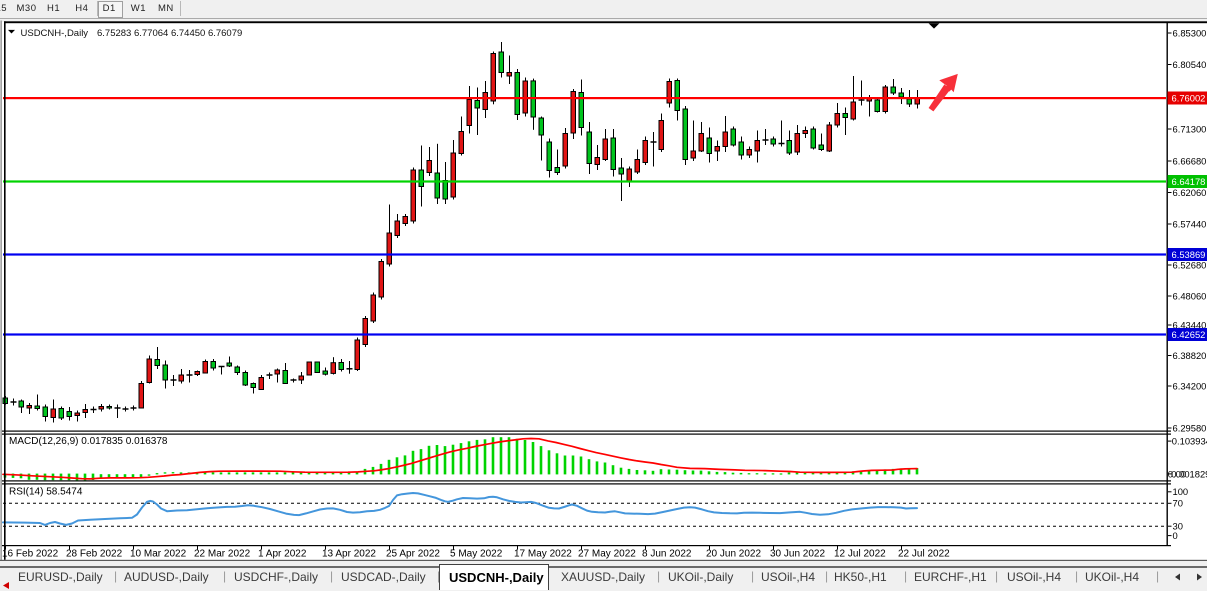 The width and height of the screenshot is (1207, 591). What do you see at coordinates (413, 554) in the screenshot?
I see `svg-text: 25 Apr 2022` at bounding box center [413, 554].